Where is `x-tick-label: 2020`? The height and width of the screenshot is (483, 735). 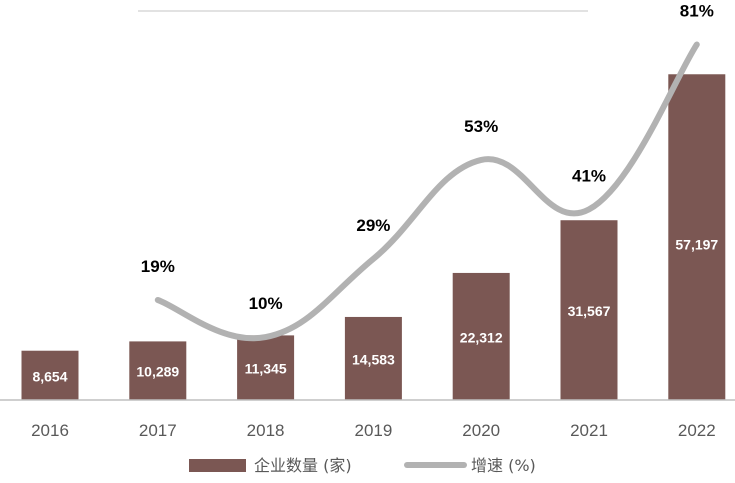 x-tick-label: 2020 is located at coordinates (481, 430).